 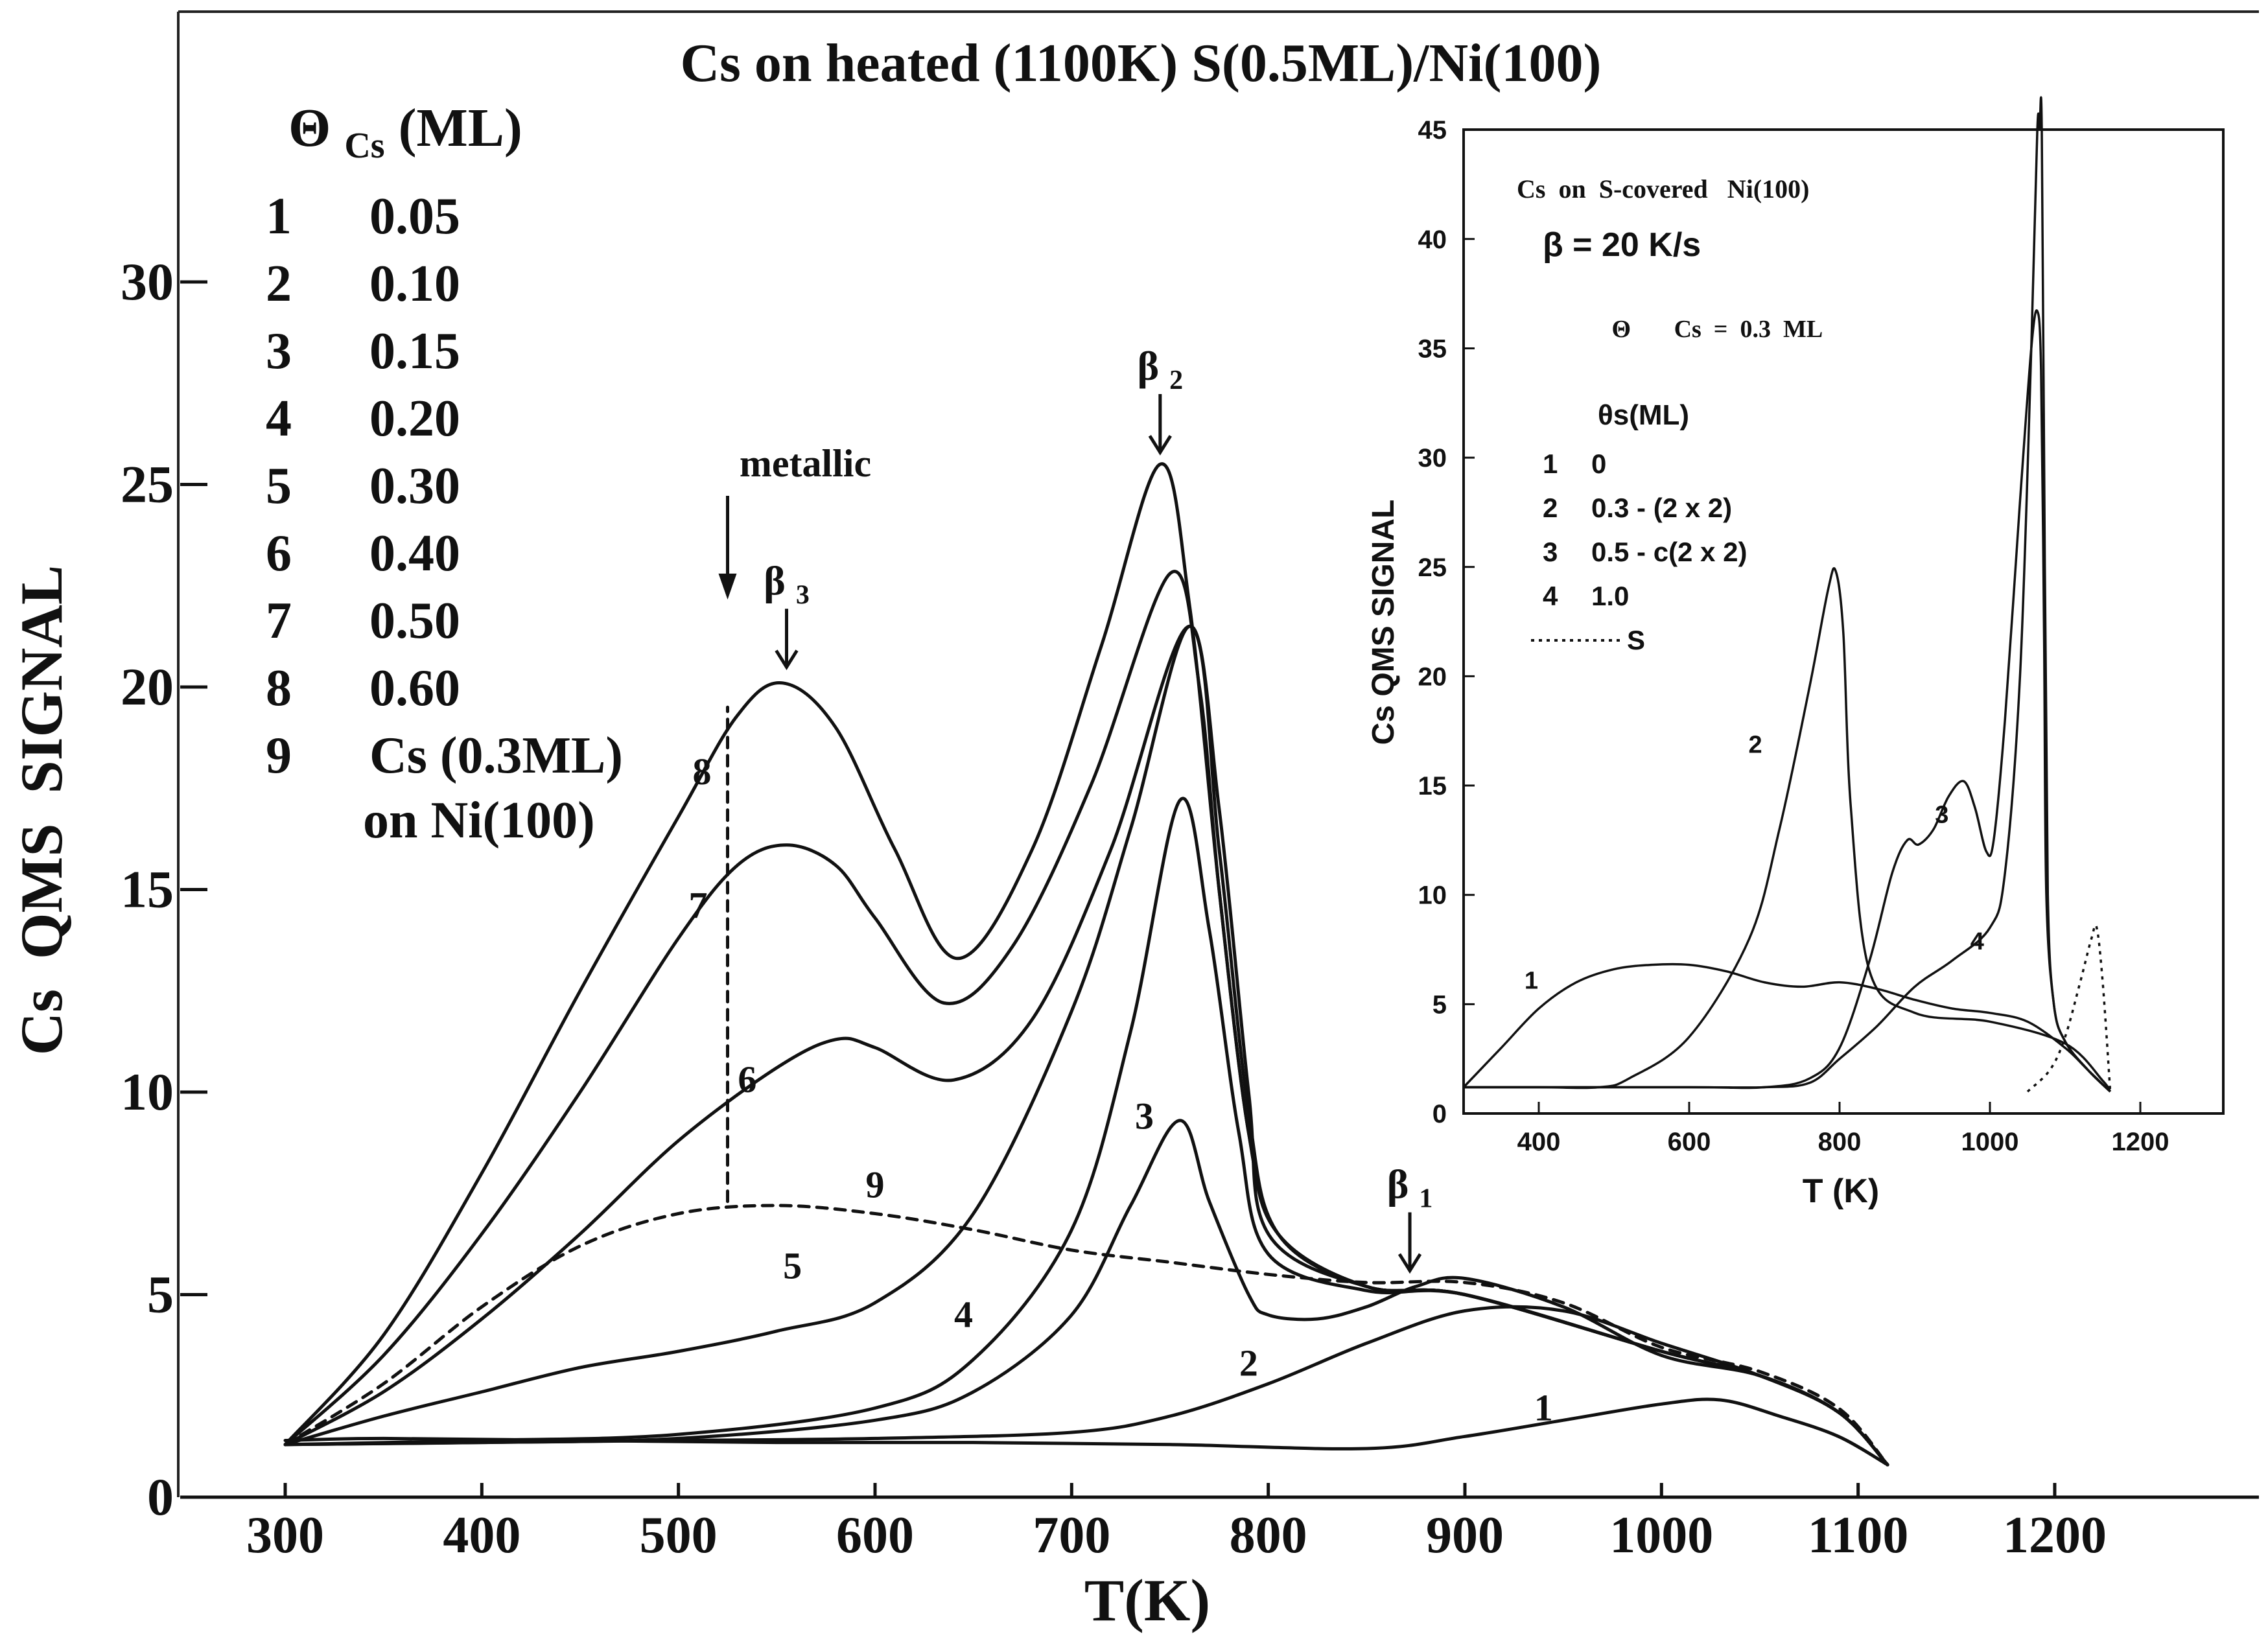 What do you see at coordinates (1858, 1535) in the screenshot?
I see `x-tick-label: 1100` at bounding box center [1858, 1535].